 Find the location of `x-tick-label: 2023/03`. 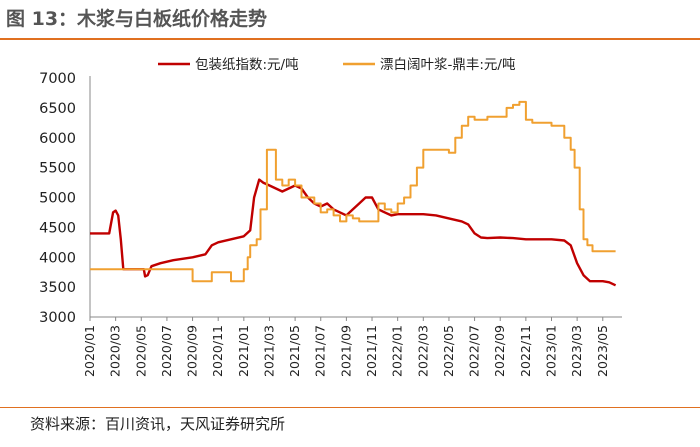

x-tick-label: 2023/03 is located at coordinates (576, 351).